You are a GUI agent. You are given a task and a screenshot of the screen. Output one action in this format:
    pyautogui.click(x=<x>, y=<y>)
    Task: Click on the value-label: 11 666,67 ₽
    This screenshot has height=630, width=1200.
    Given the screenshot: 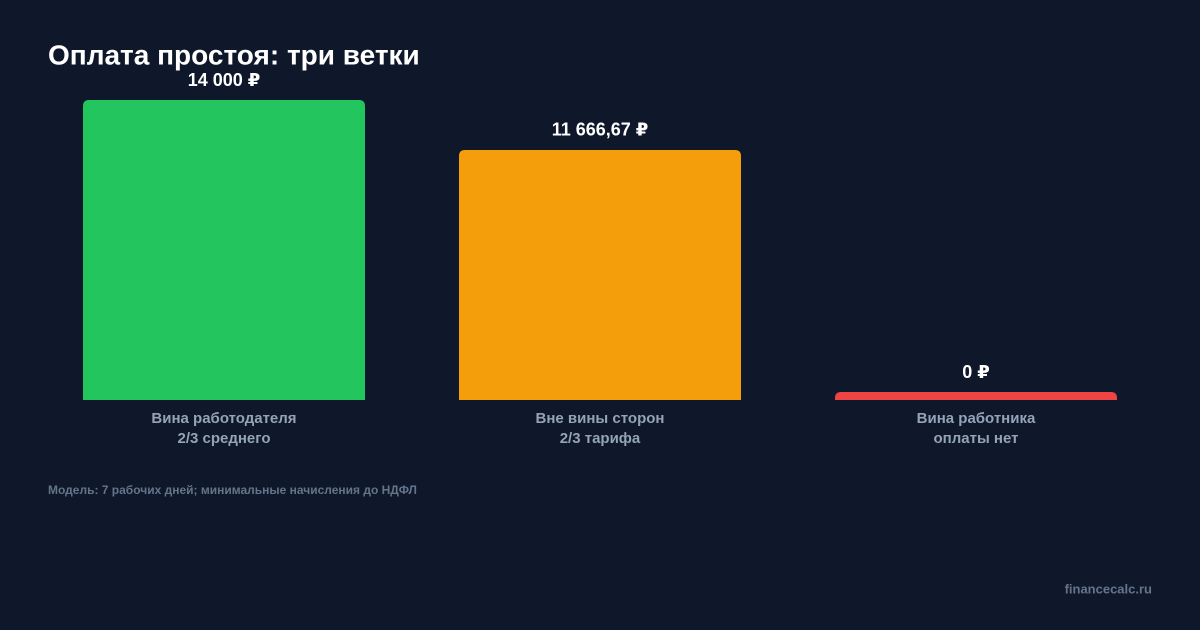 What is the action you would take?
    pyautogui.click(x=600, y=130)
    